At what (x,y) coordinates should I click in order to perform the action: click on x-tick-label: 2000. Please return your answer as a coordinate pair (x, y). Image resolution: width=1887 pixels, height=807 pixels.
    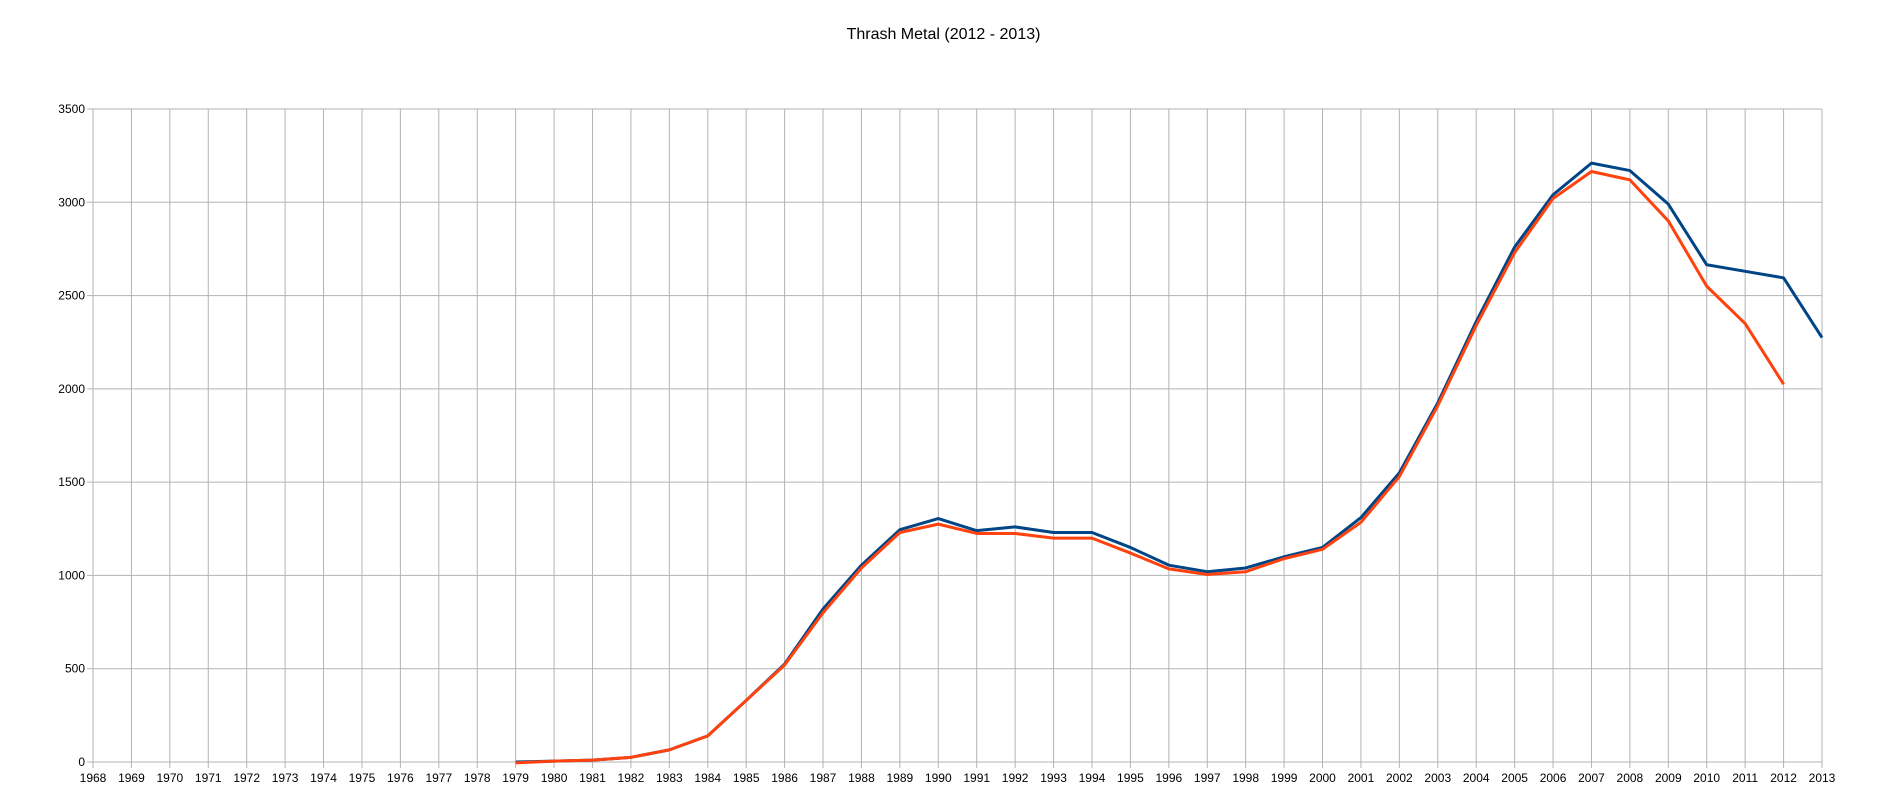
    Looking at the image, I should click on (1322, 778).